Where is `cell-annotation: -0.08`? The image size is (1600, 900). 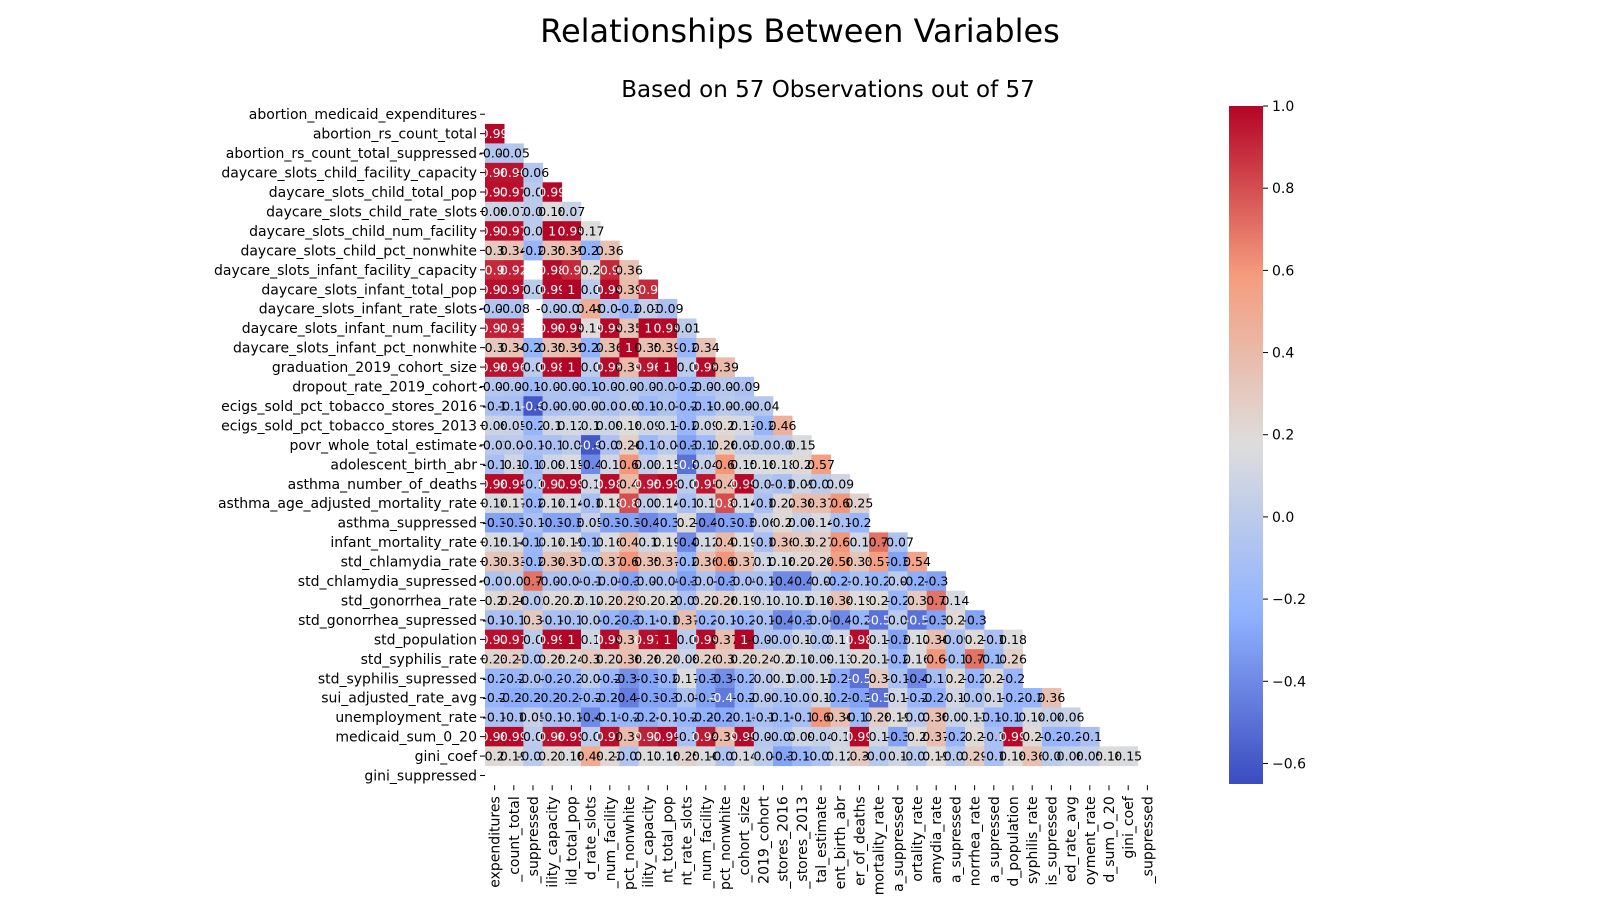
cell-annotation: -0.08 is located at coordinates (667, 386).